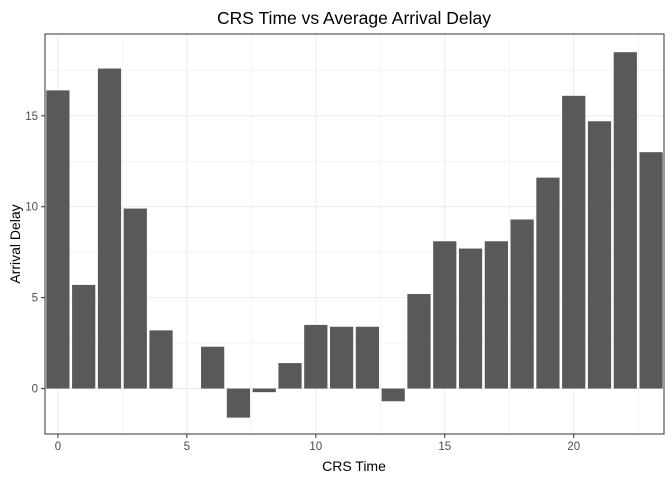  I want to click on x-tick-label: 5, so click(187, 447).